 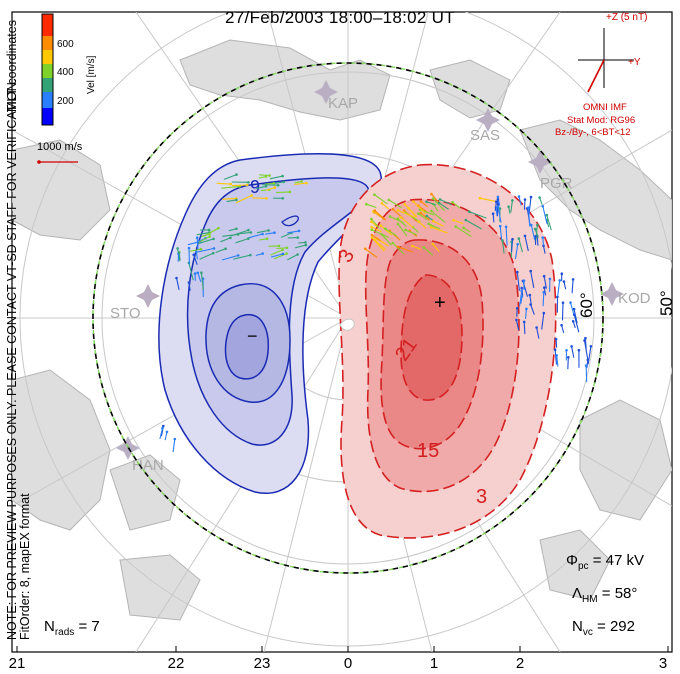 I want to click on stat-phi-sub: pc, so click(x=583, y=566).